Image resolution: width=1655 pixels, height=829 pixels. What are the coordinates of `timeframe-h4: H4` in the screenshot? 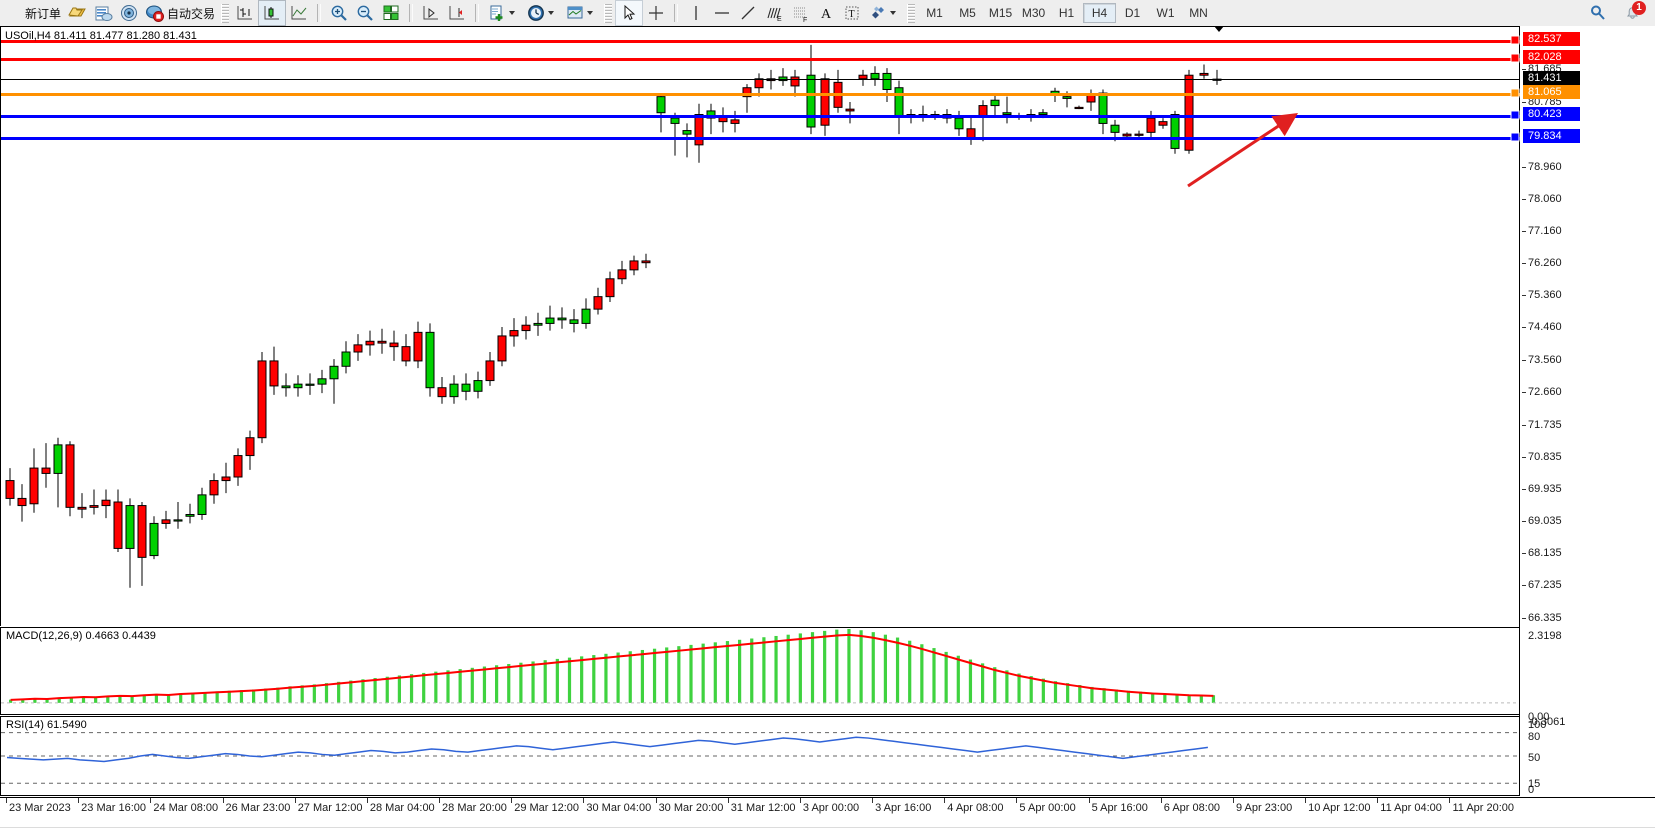 It's located at (1100, 13).